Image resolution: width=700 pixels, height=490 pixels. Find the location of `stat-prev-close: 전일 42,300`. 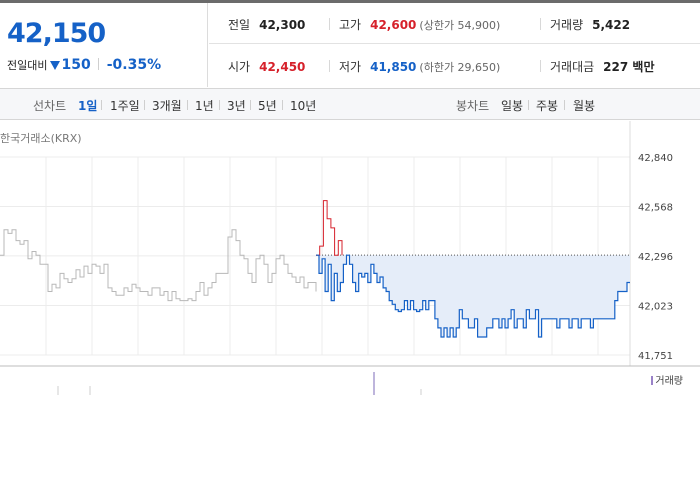

stat-prev-close: 전일 42,300 is located at coordinates (266, 24).